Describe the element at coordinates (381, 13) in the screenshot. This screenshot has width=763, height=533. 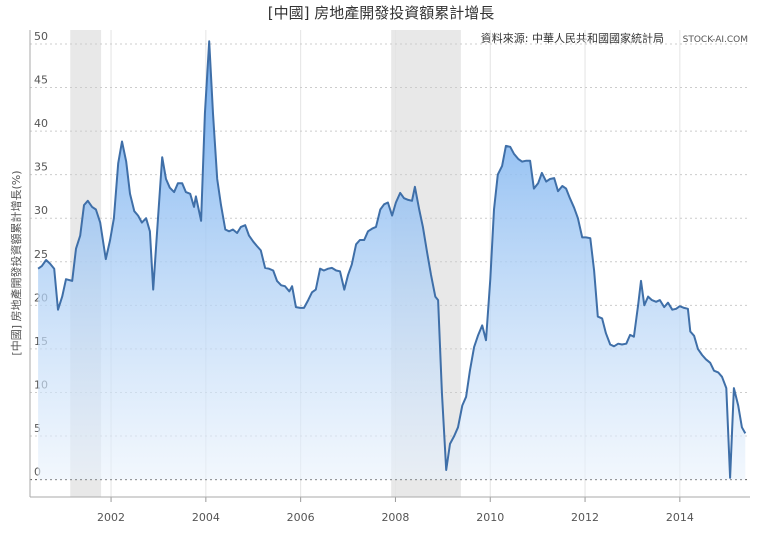
I see `chart-title: [中國] 房地產開發投資額累計增長` at that location.